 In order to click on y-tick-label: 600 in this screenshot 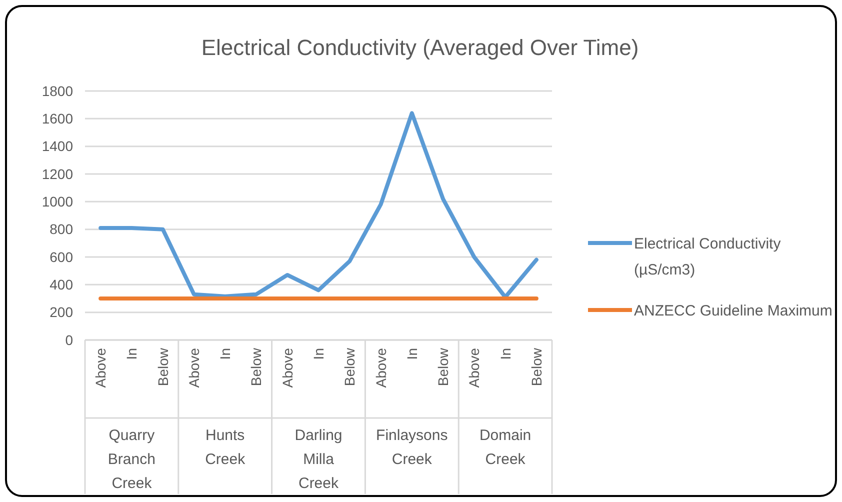, I will do `click(62, 256)`.